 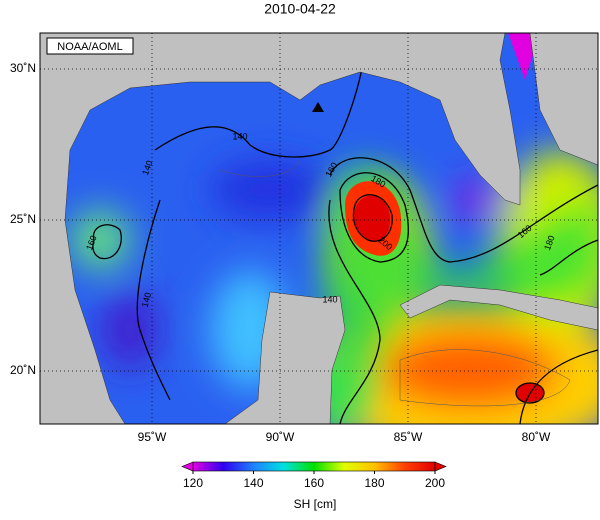 I want to click on lat-label: 30˚N, so click(x=23, y=68).